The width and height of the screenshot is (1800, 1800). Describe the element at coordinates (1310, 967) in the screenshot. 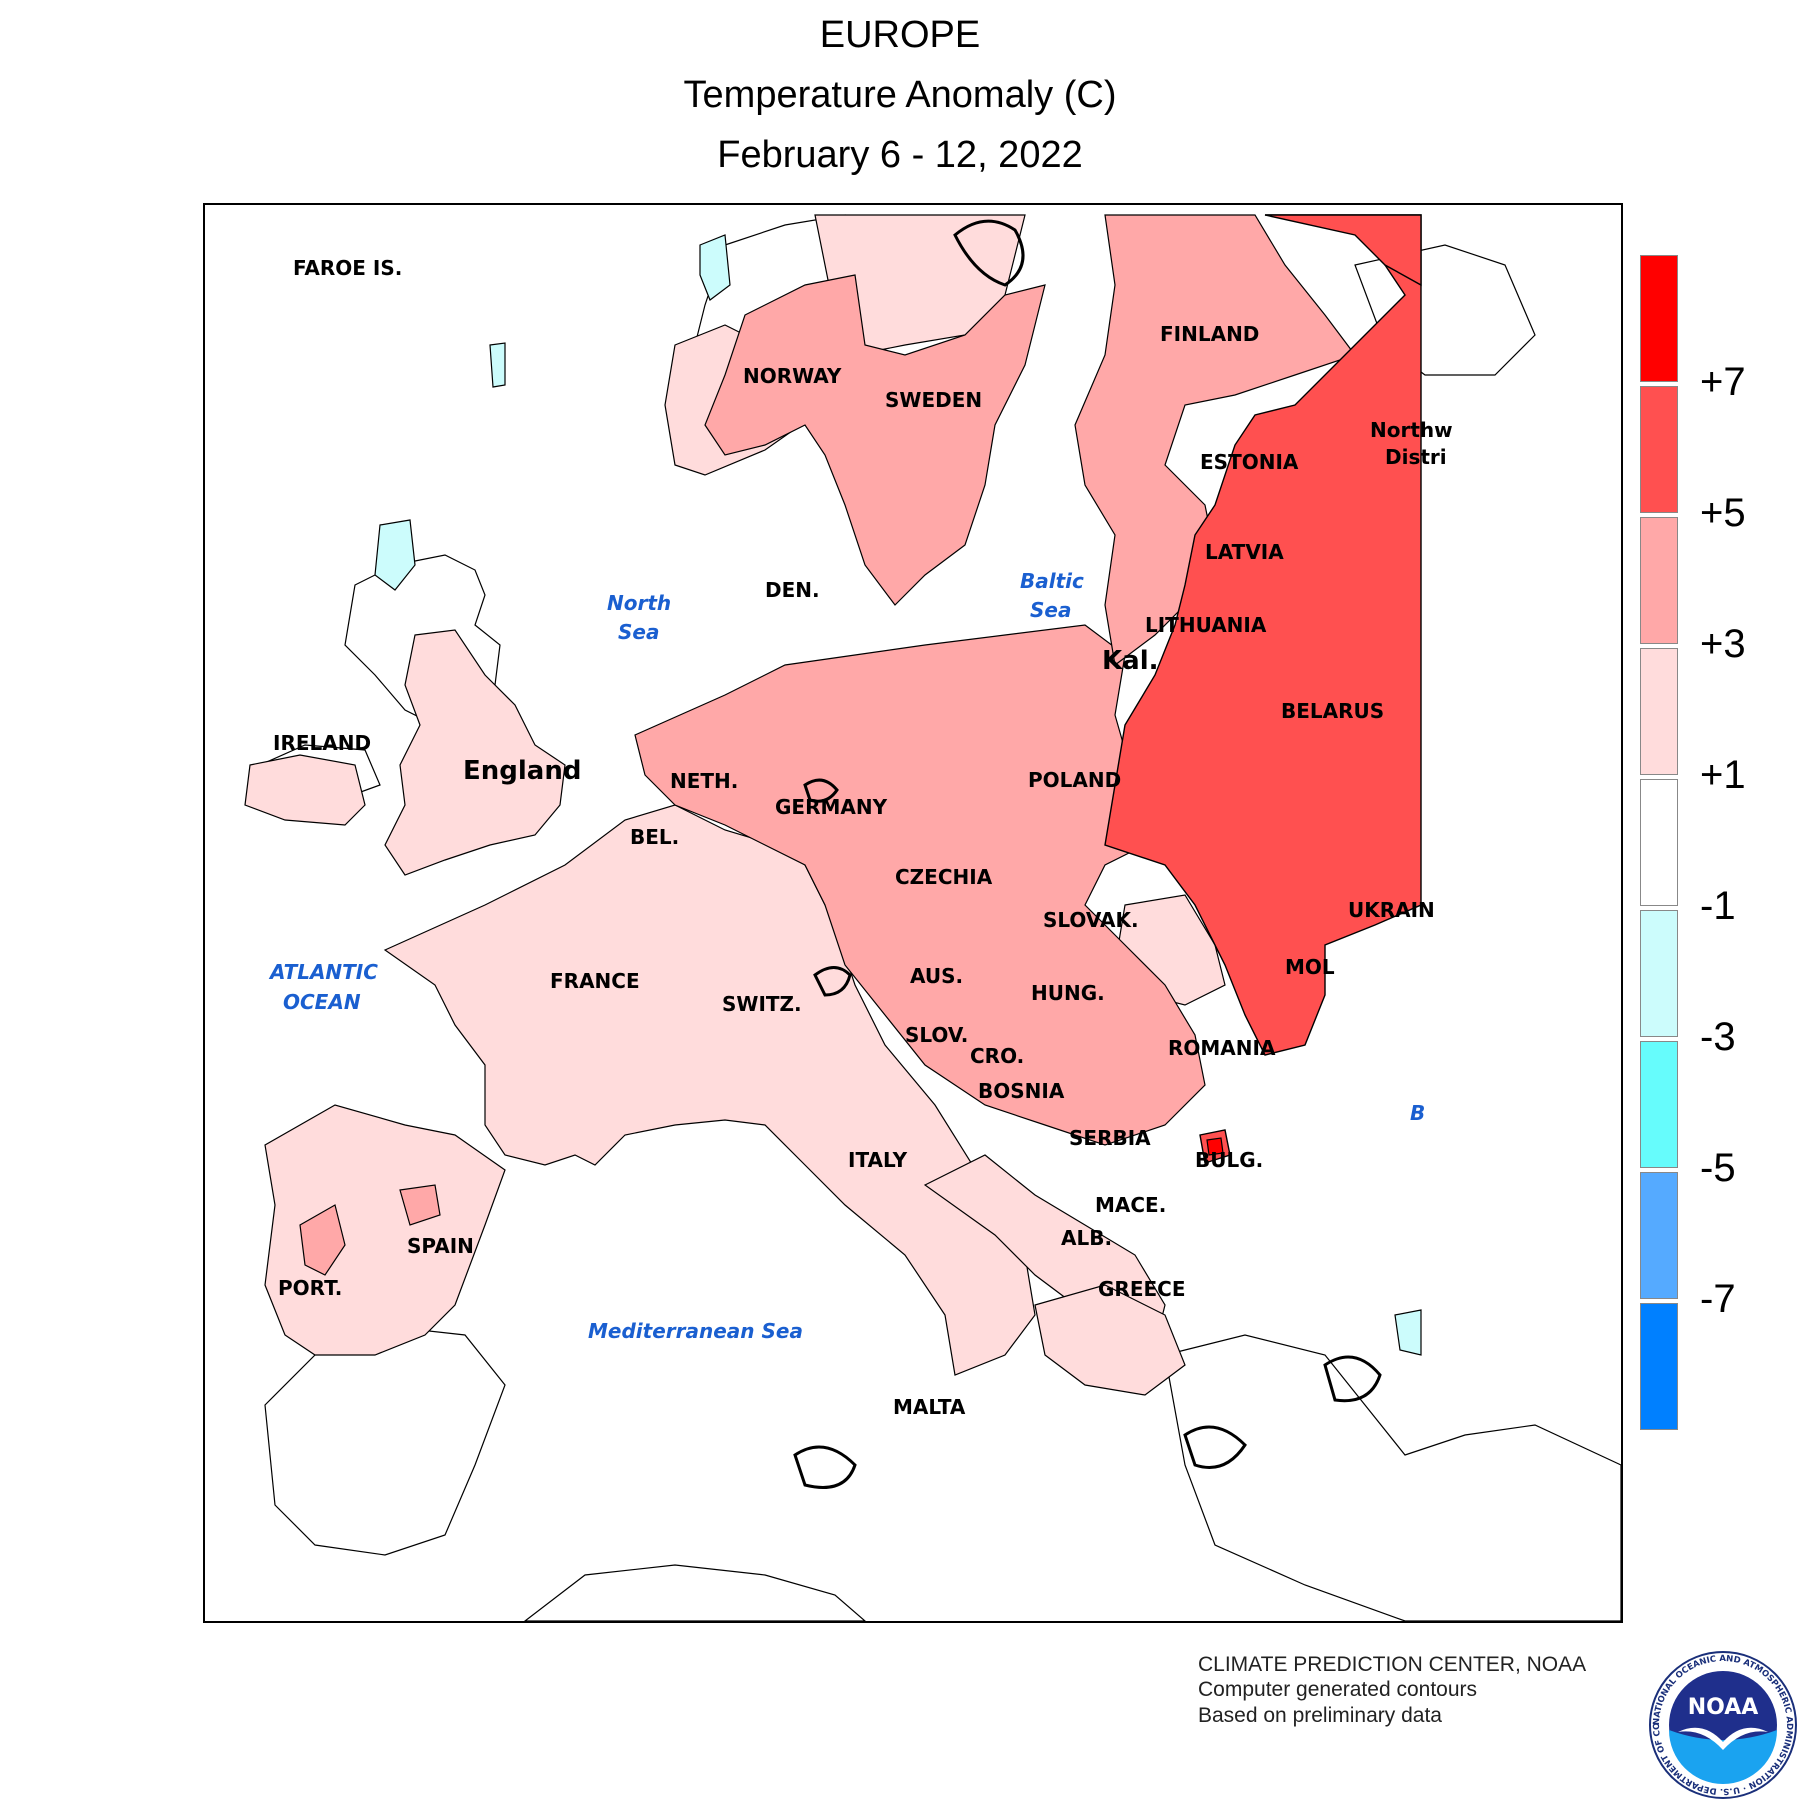

I see `label-moldova: MOL` at that location.